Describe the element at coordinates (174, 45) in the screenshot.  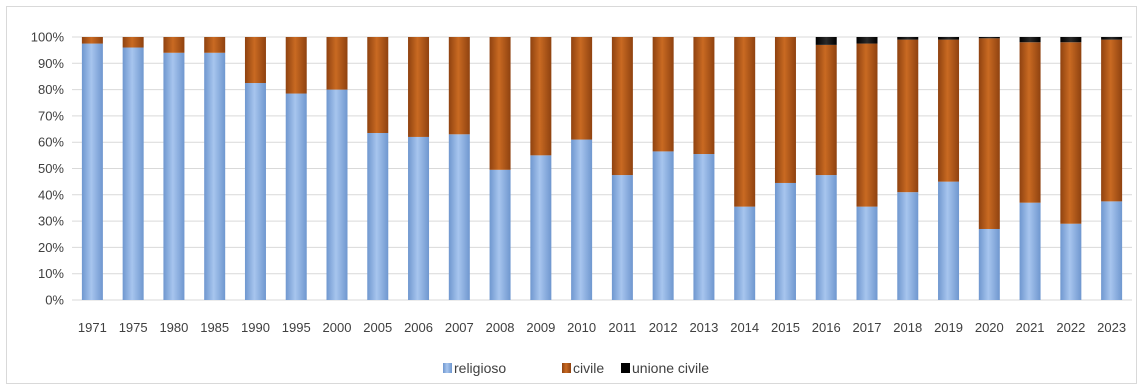
I see `bar-civile-1980` at that location.